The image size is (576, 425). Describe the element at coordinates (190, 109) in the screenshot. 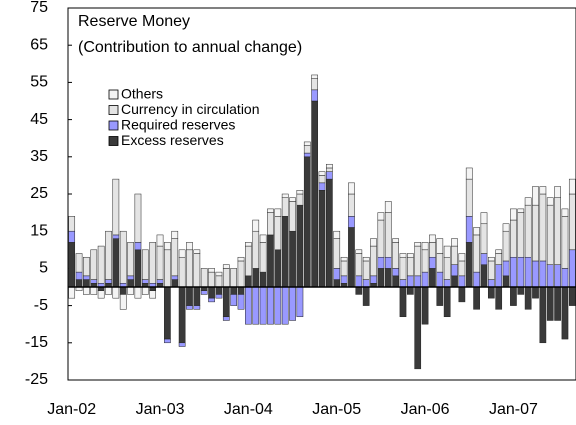

I see `legend-label: Currency in circulation` at that location.